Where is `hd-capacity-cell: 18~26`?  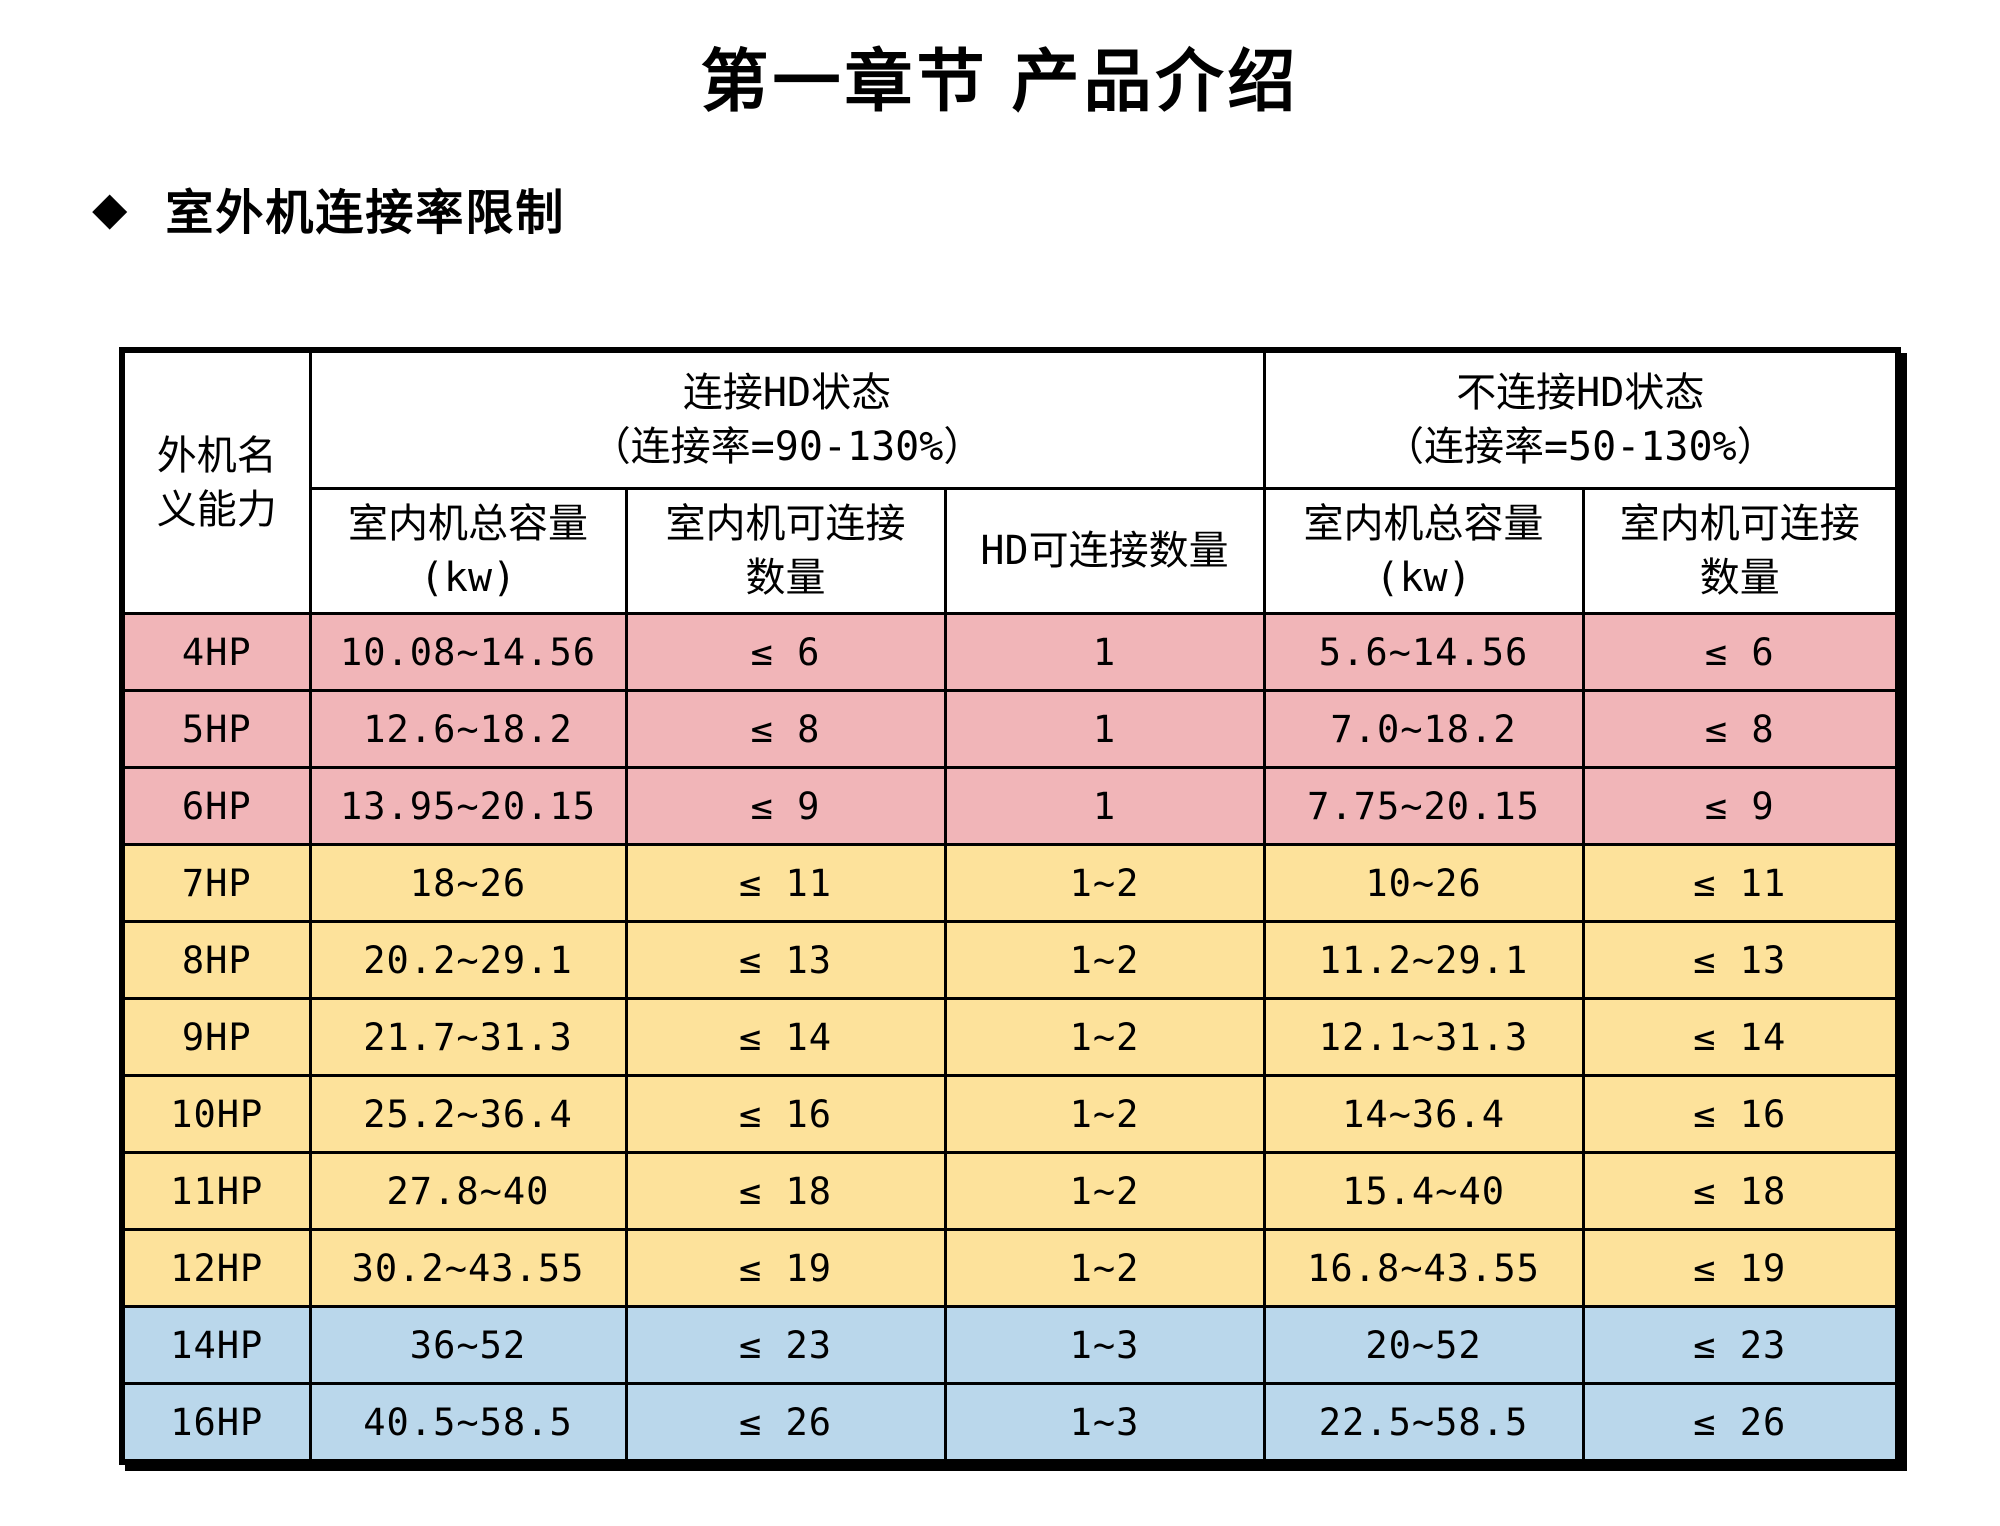 hd-capacity-cell: 18~26 is located at coordinates (468, 883).